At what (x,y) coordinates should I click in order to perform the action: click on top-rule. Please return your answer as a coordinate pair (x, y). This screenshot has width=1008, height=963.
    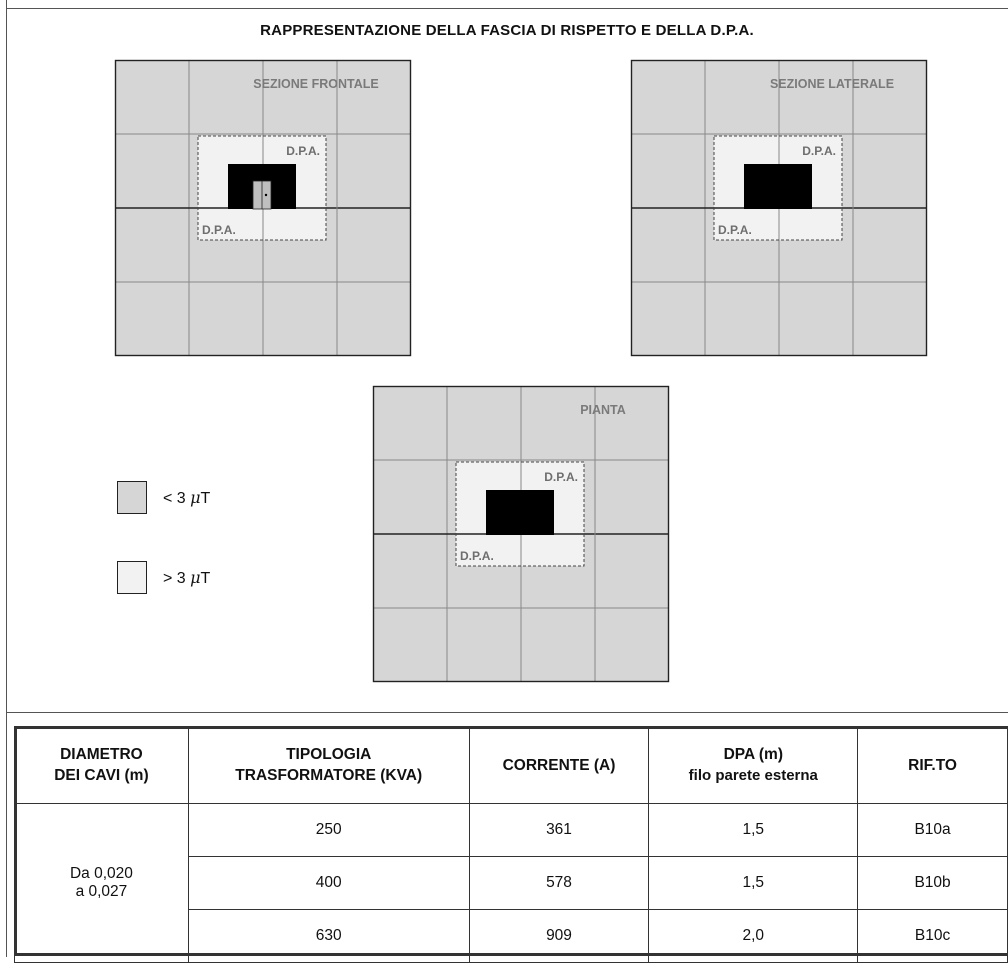
    Looking at the image, I should click on (507, 8).